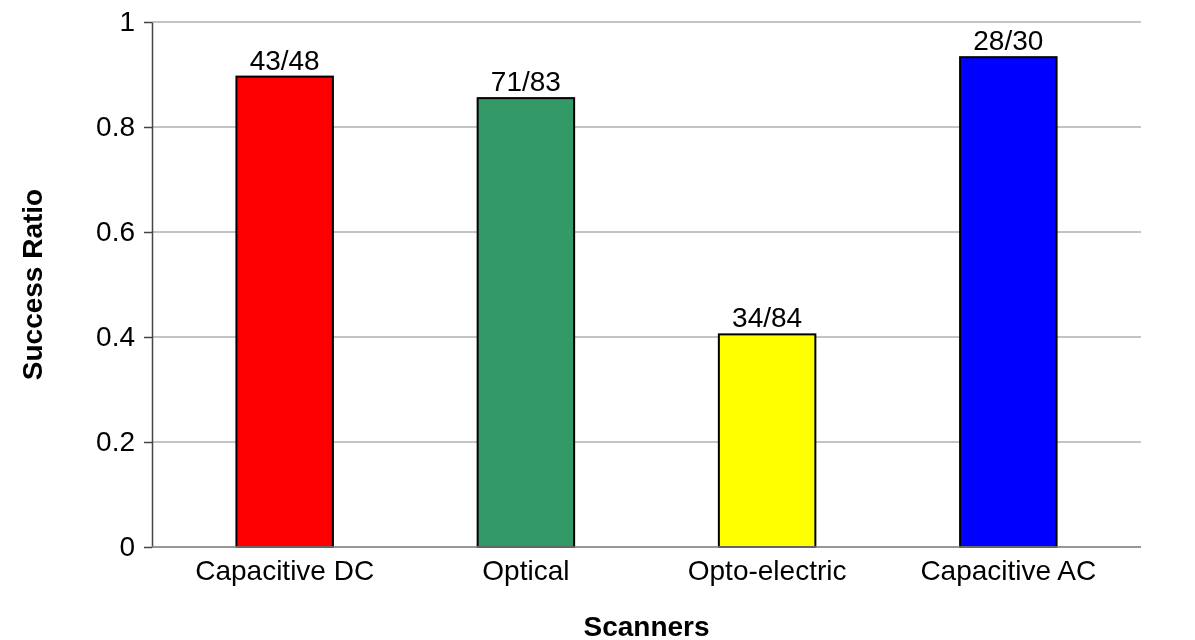 Image resolution: width=1195 pixels, height=640 pixels. Describe the element at coordinates (284, 60) in the screenshot. I see `data-label: 43/48` at that location.